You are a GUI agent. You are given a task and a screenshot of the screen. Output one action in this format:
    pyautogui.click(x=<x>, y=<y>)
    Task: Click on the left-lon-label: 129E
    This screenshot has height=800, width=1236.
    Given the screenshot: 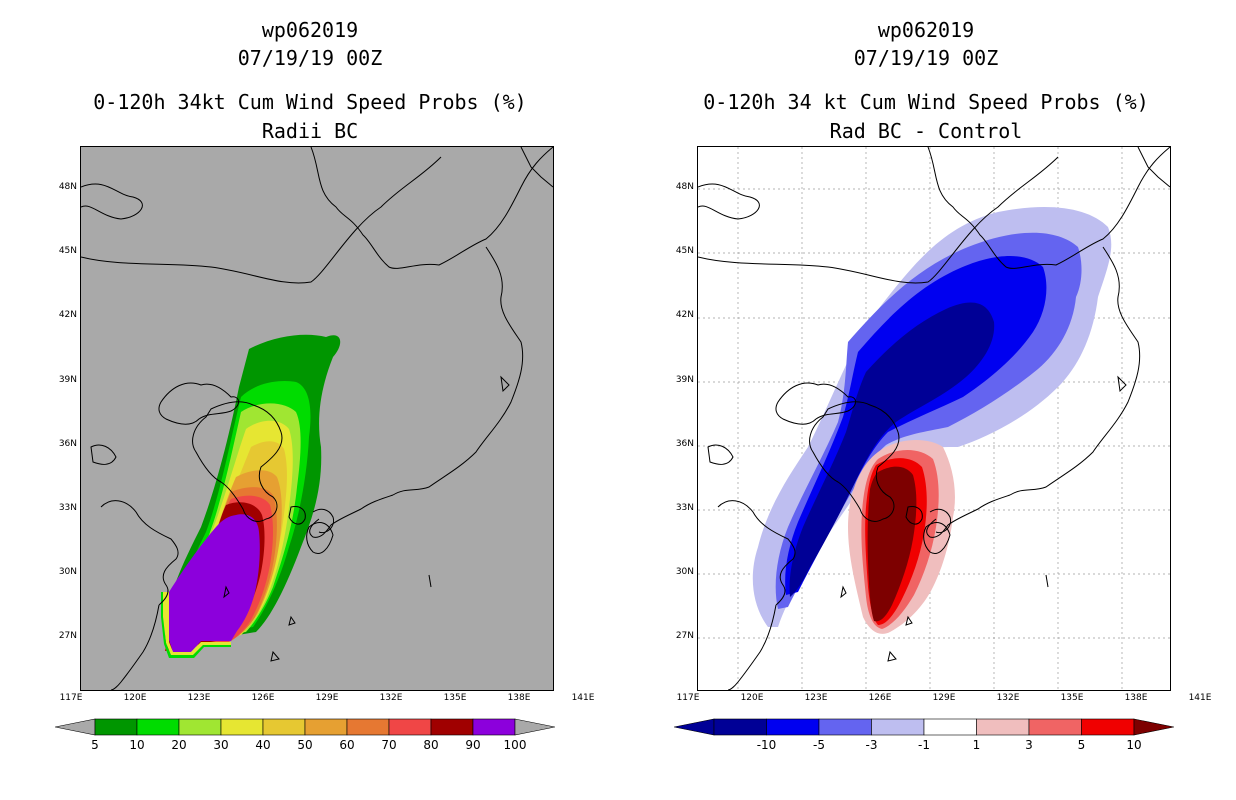 What is the action you would take?
    pyautogui.click(x=327, y=698)
    